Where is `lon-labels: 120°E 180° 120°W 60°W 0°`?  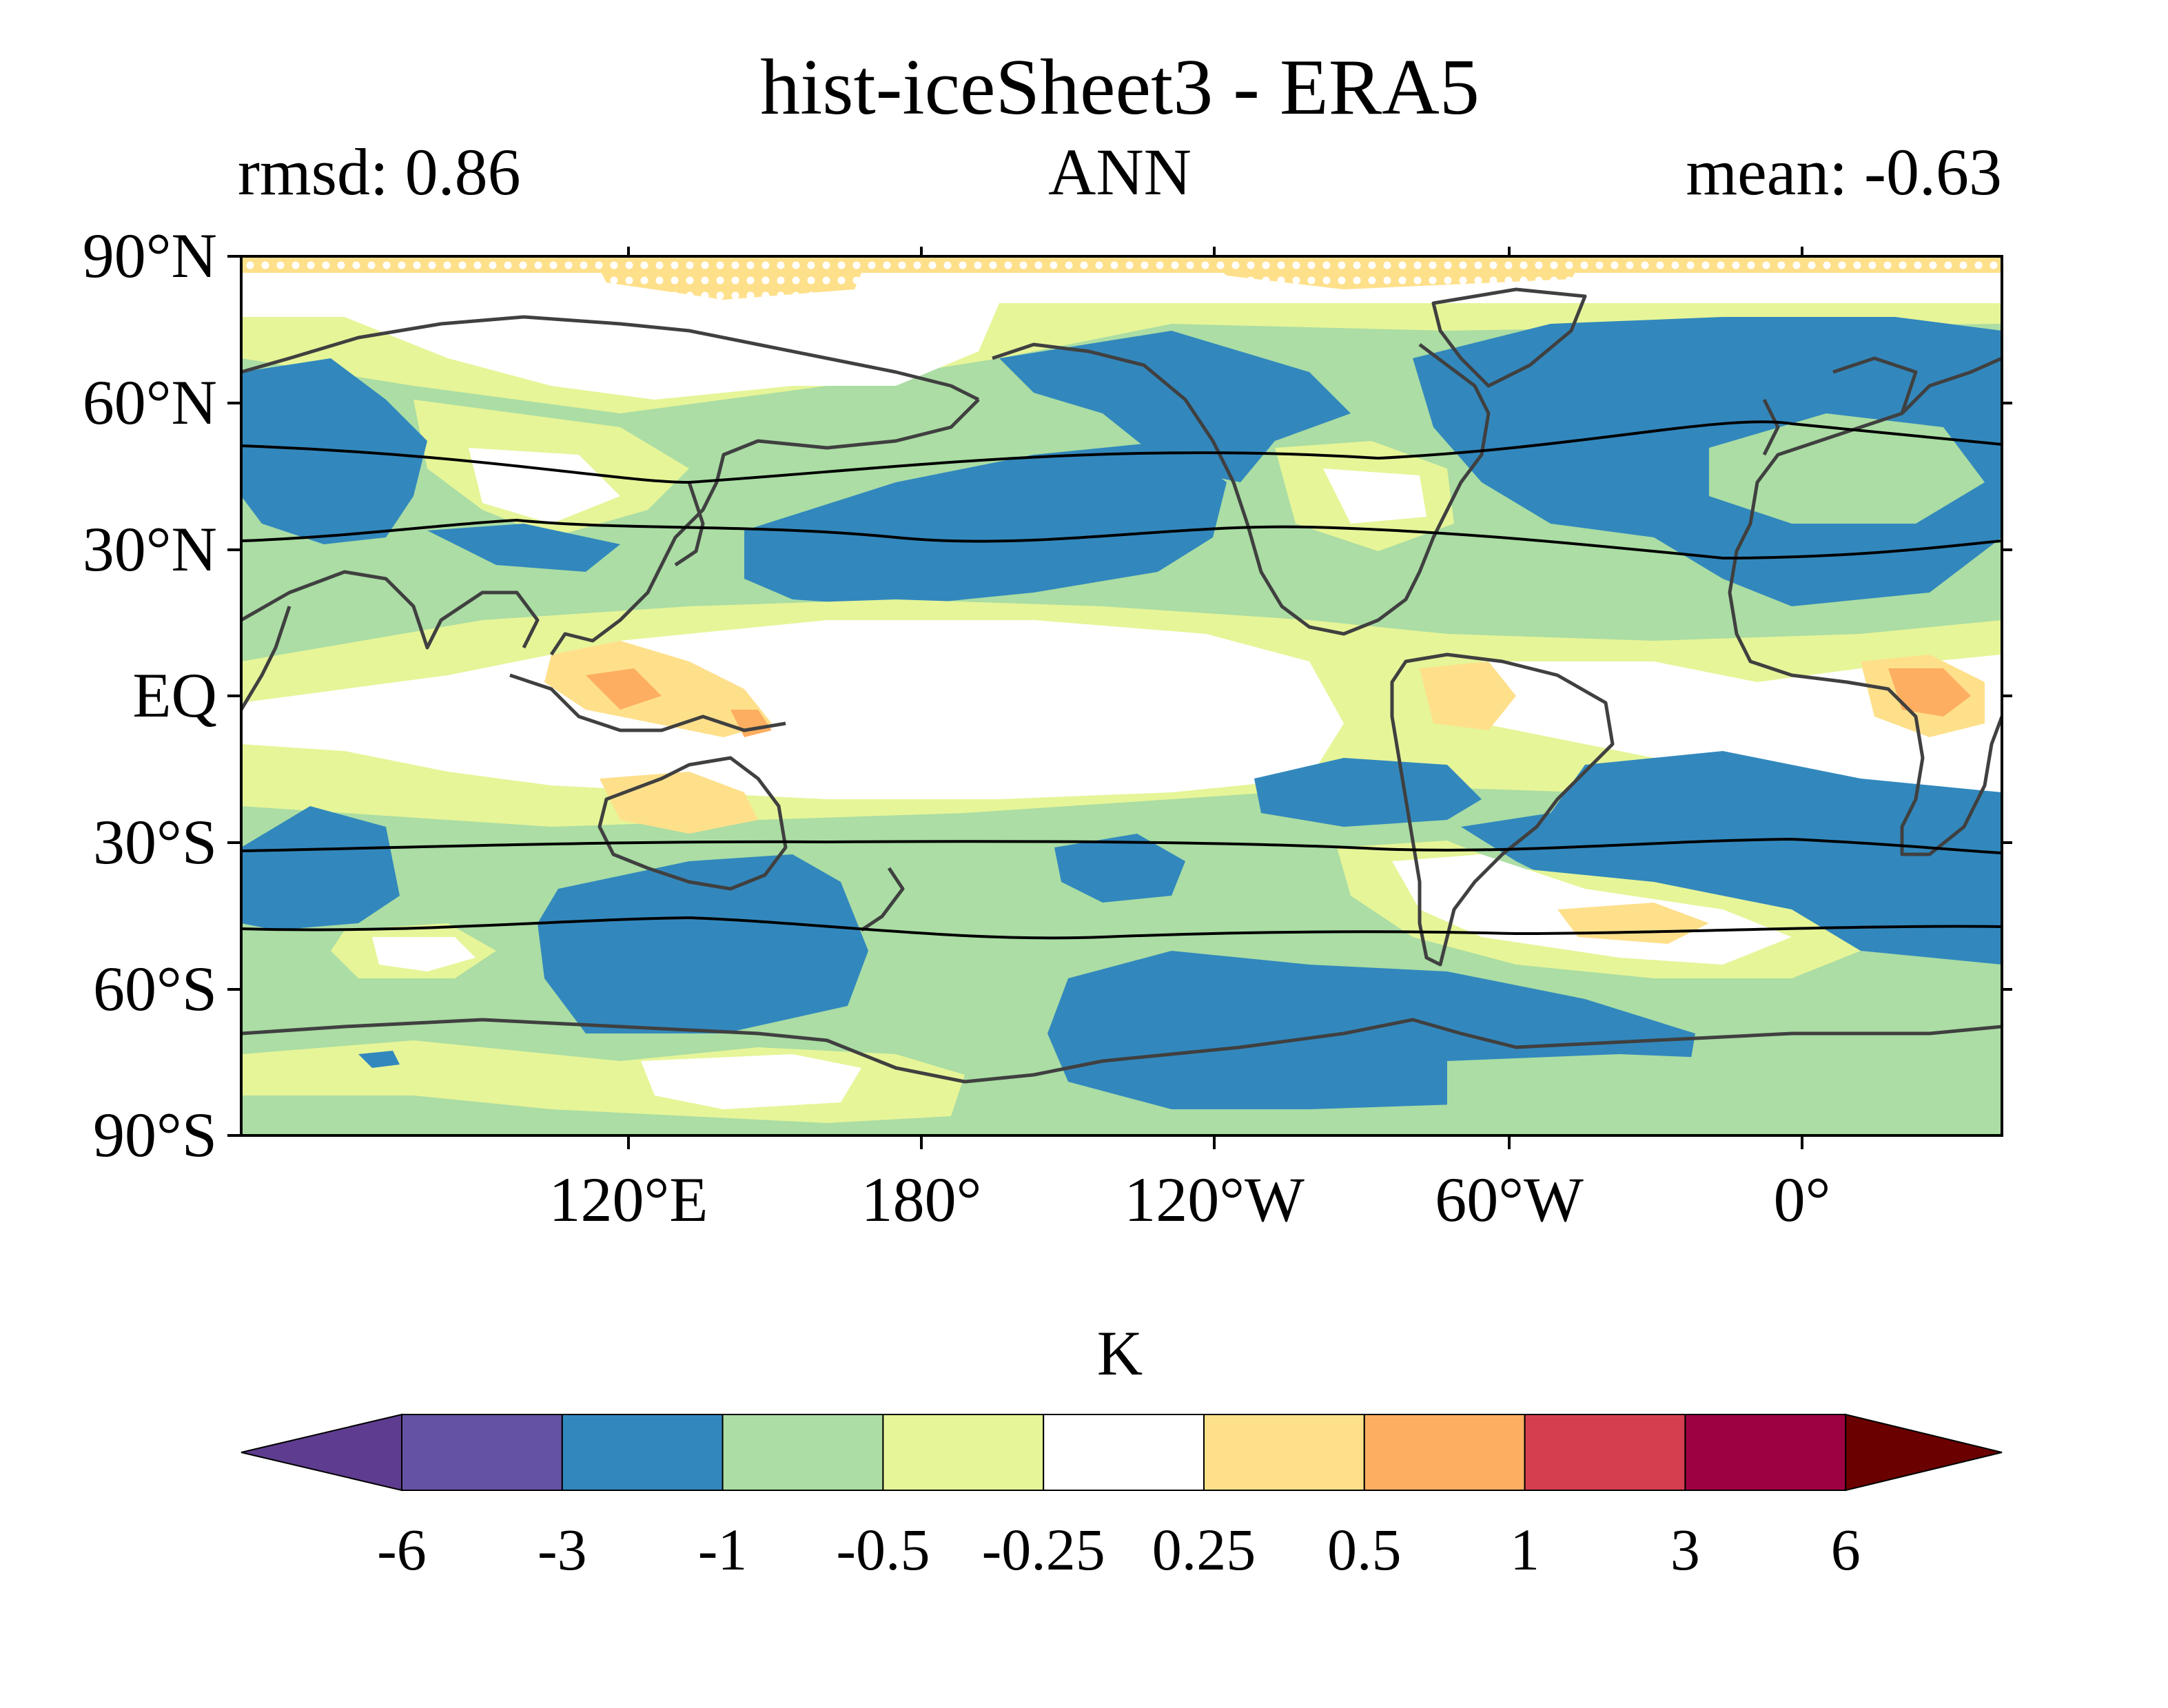
lon-labels: 120°E 180° 120°W 60°W 0° is located at coordinates (1190, 1199).